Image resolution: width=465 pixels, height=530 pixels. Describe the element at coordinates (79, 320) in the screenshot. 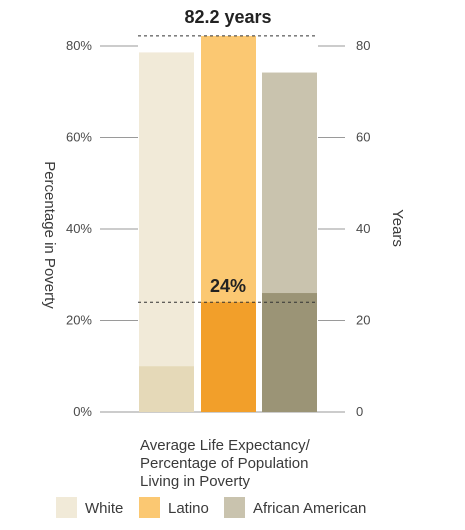

I see `left-tick-label: 20%` at that location.